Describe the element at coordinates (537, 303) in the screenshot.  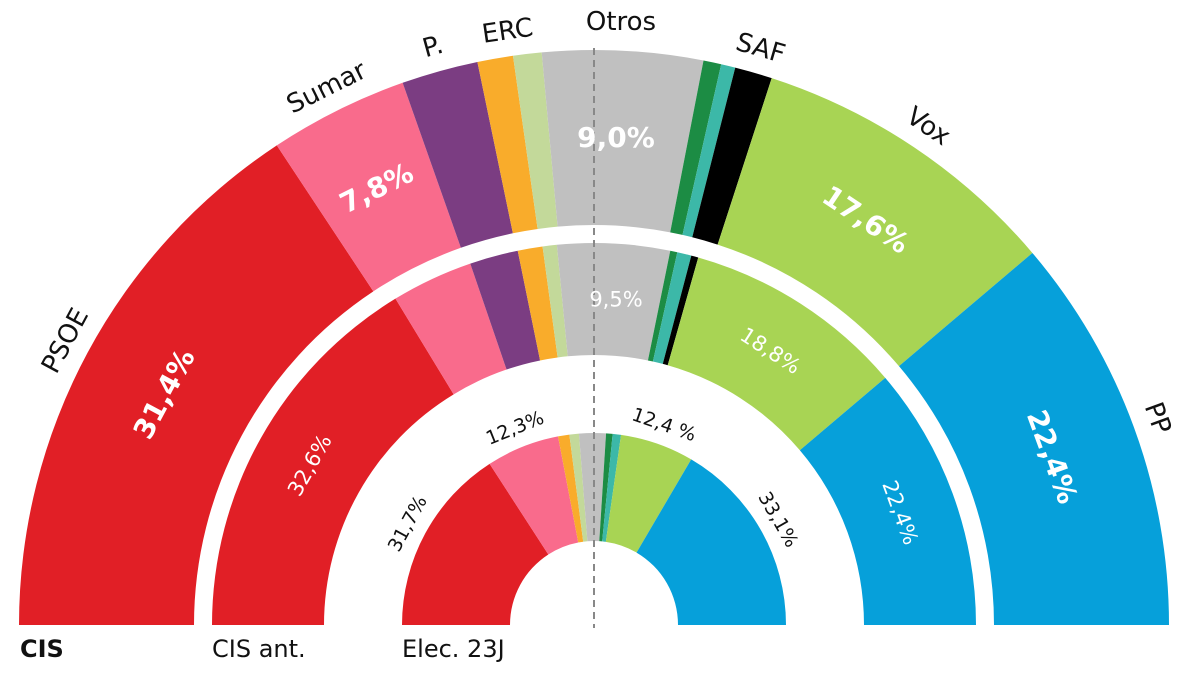
I see `segment-cis-ant--erc` at that location.